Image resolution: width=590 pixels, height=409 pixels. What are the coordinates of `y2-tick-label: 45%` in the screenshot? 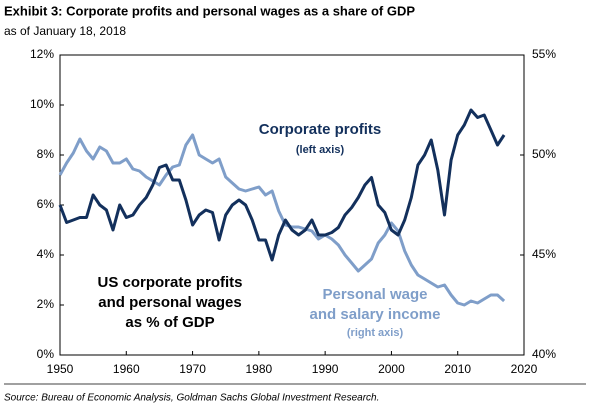 It's located at (544, 254).